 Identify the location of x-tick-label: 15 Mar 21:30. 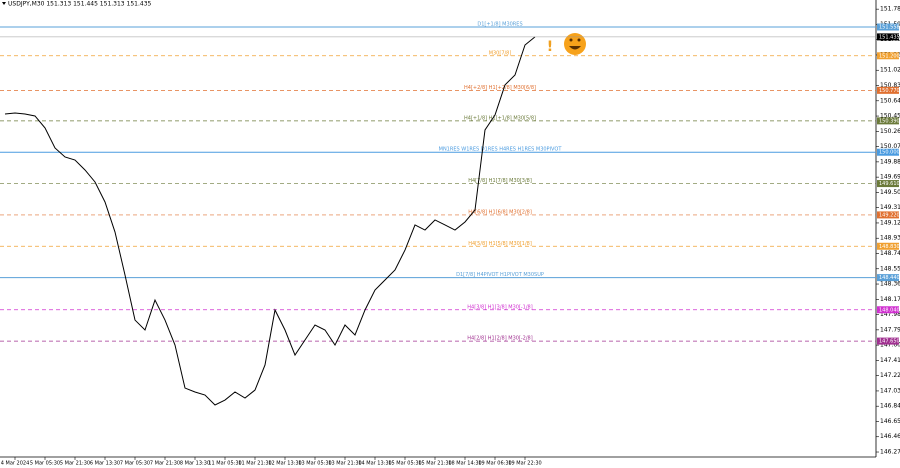
(434, 464).